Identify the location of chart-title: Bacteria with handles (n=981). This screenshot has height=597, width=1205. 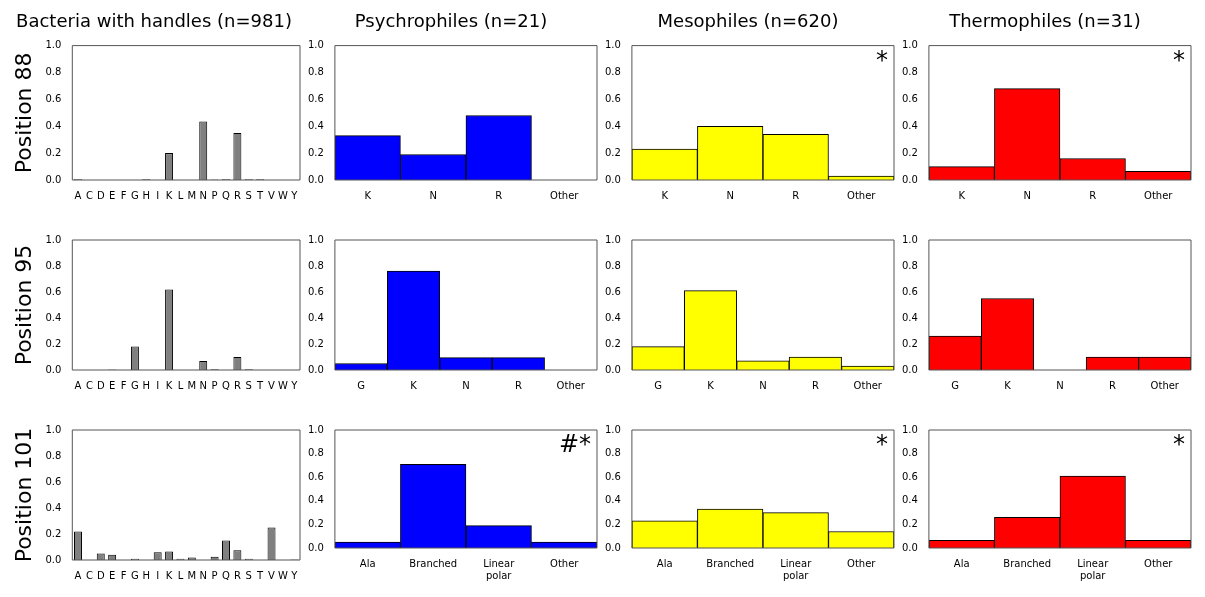
(154, 21).